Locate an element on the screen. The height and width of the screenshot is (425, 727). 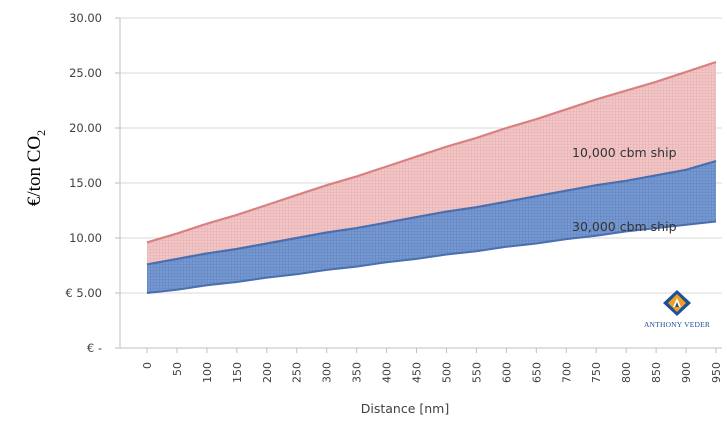
x-tick-label: 50 is located at coordinates (177, 369).